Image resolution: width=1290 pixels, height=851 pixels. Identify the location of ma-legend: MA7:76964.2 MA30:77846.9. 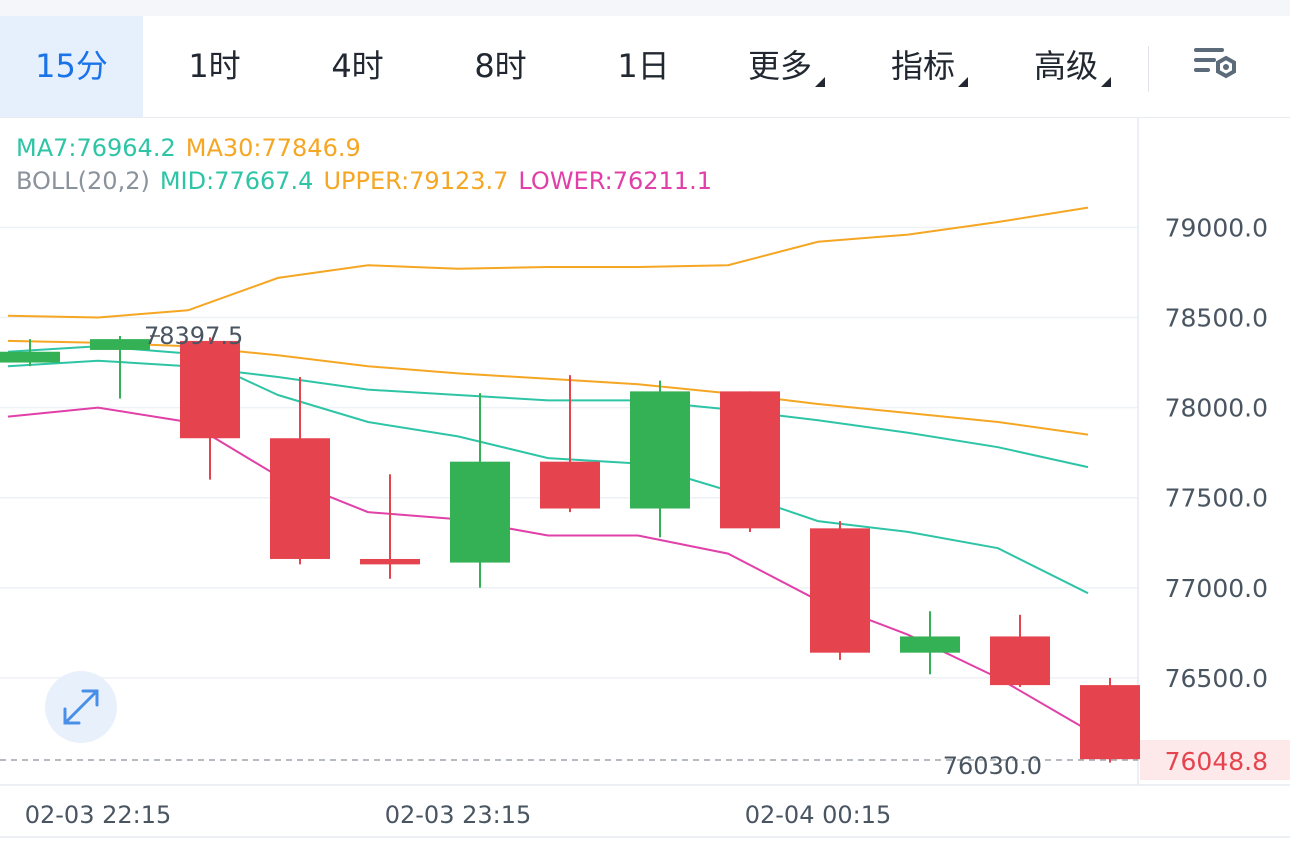
(193, 148).